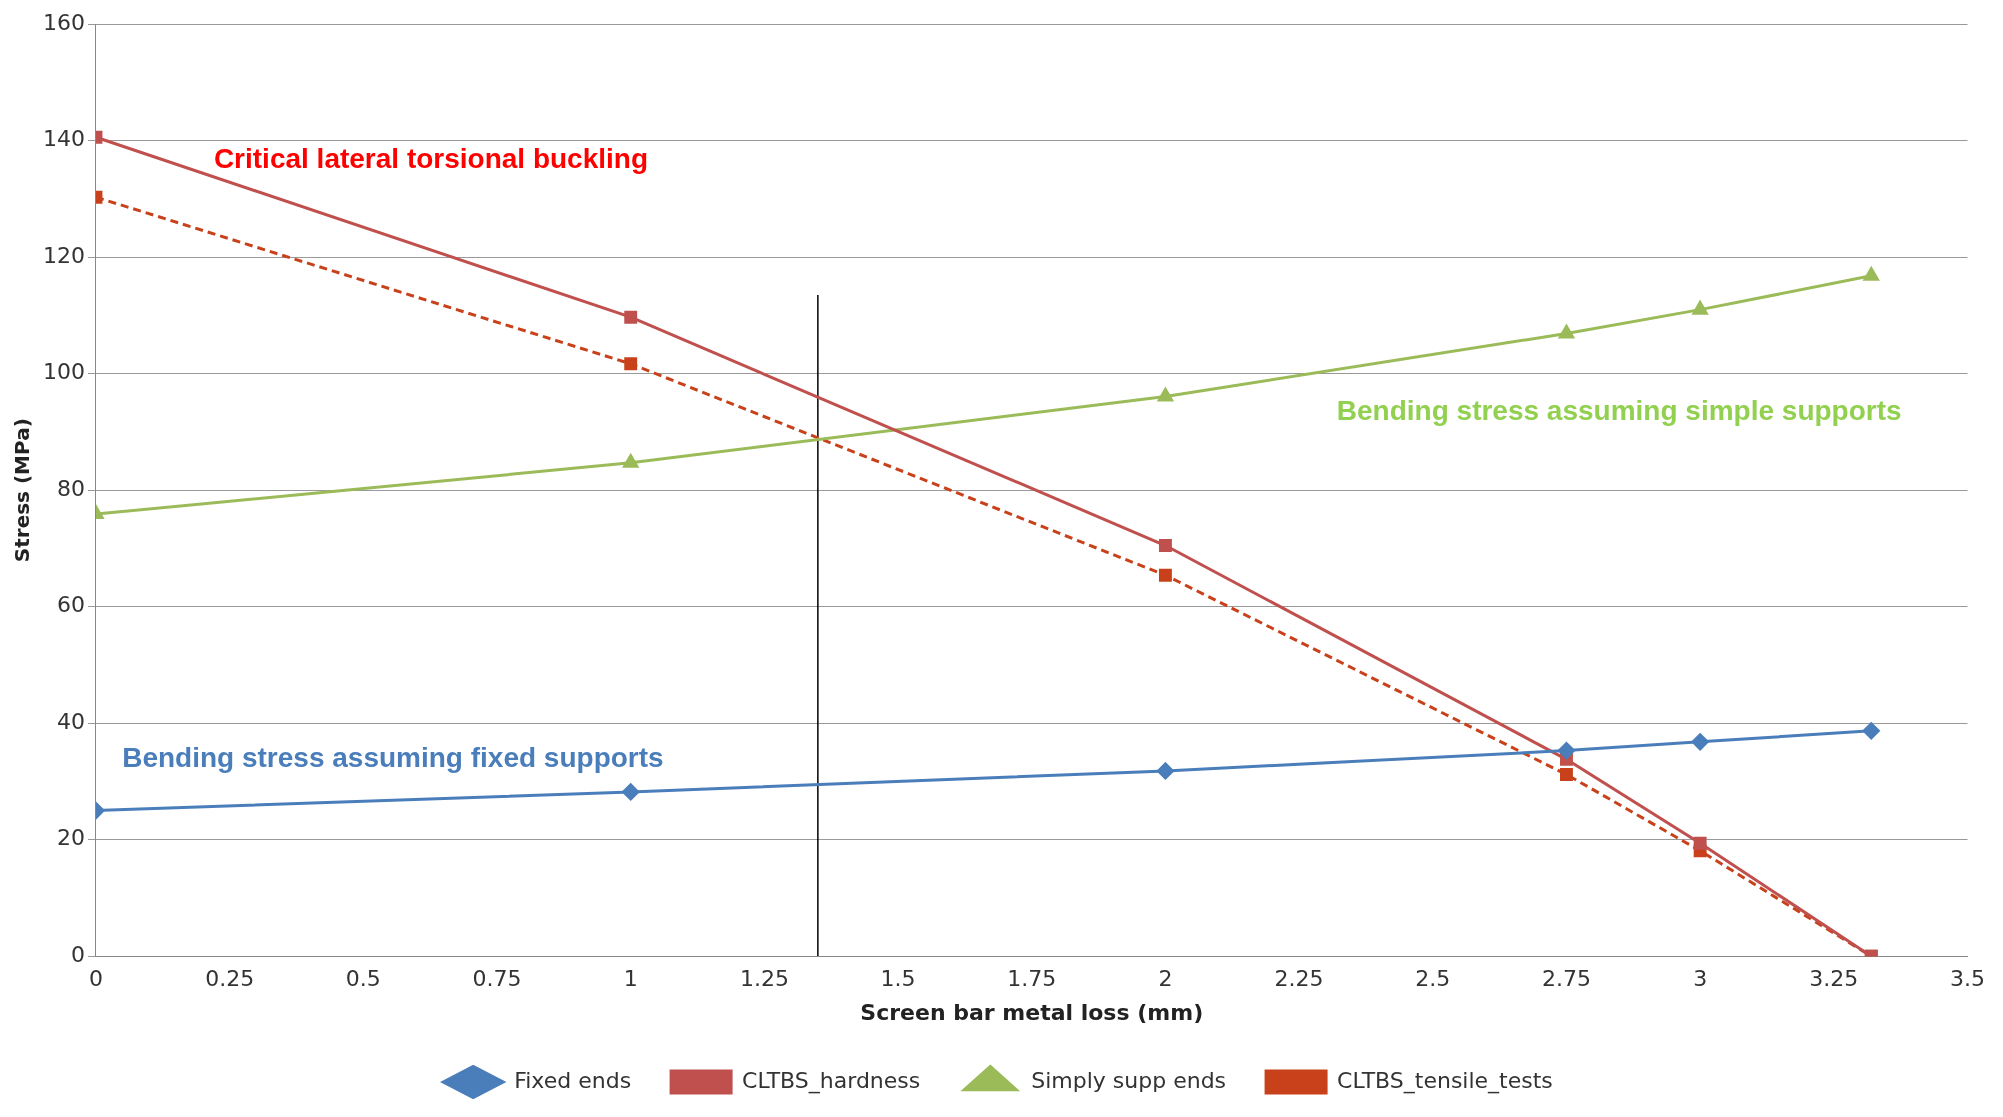 Image resolution: width=2003 pixels, height=1117 pixels. I want to click on y-axis-title: Stress (MPa), so click(22, 490).